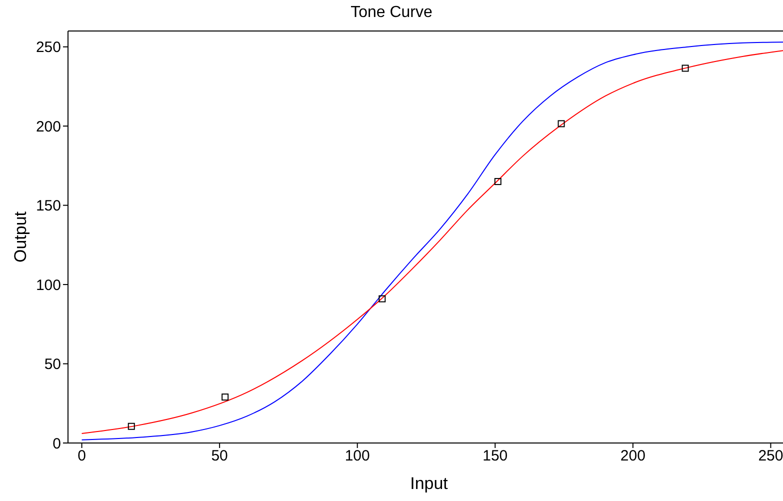 Image resolution: width=783 pixels, height=501 pixels. What do you see at coordinates (52, 365) in the screenshot?
I see `y-tick-label: 50` at bounding box center [52, 365].